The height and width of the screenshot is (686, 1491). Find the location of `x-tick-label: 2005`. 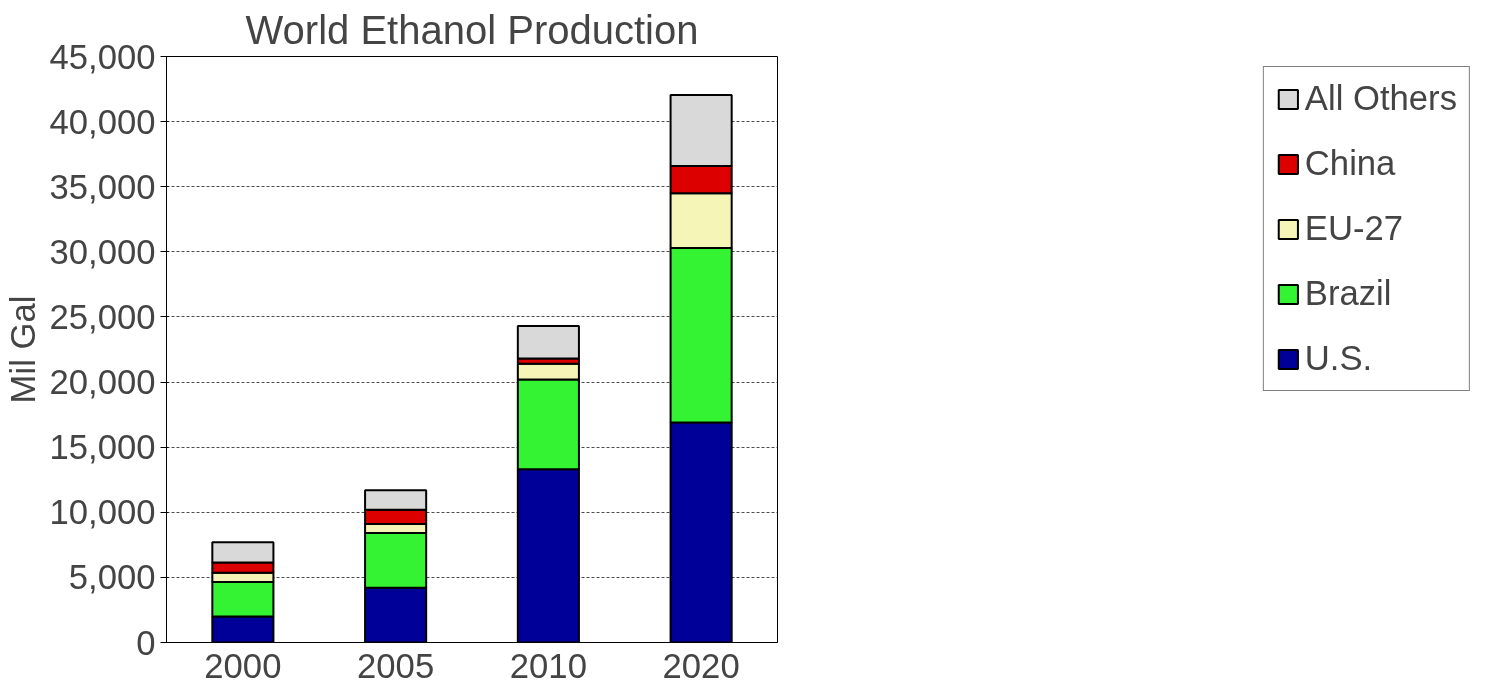

x-tick-label: 2005 is located at coordinates (396, 665).